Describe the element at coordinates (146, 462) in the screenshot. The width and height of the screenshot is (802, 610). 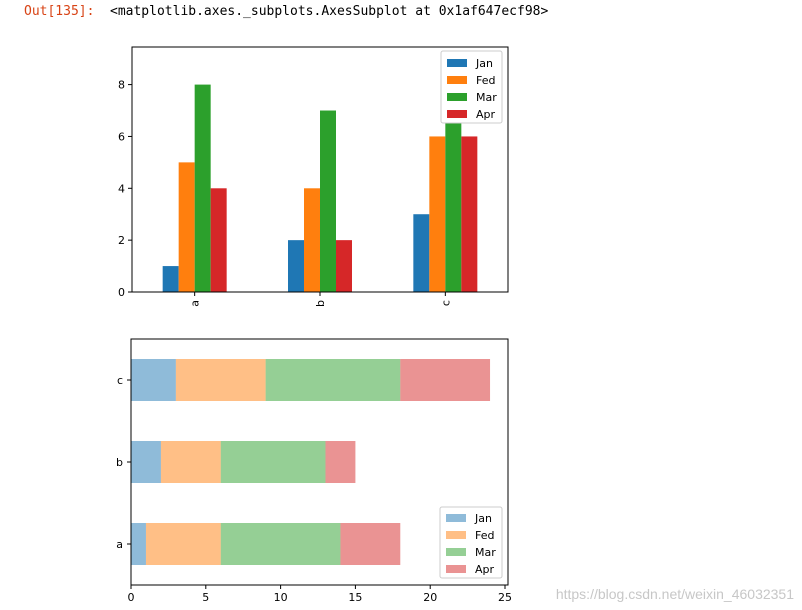
I see `hbar-jan-b` at that location.